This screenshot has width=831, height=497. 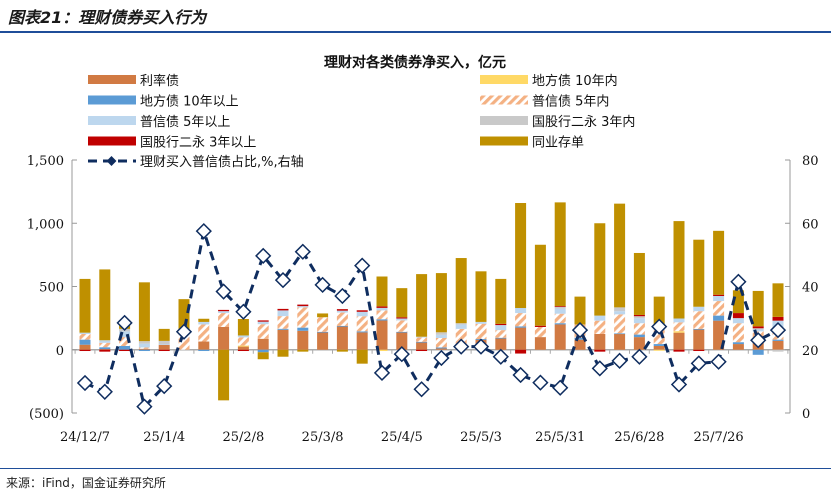 I want to click on x-tick-label: 25/5/3, so click(x=481, y=437).